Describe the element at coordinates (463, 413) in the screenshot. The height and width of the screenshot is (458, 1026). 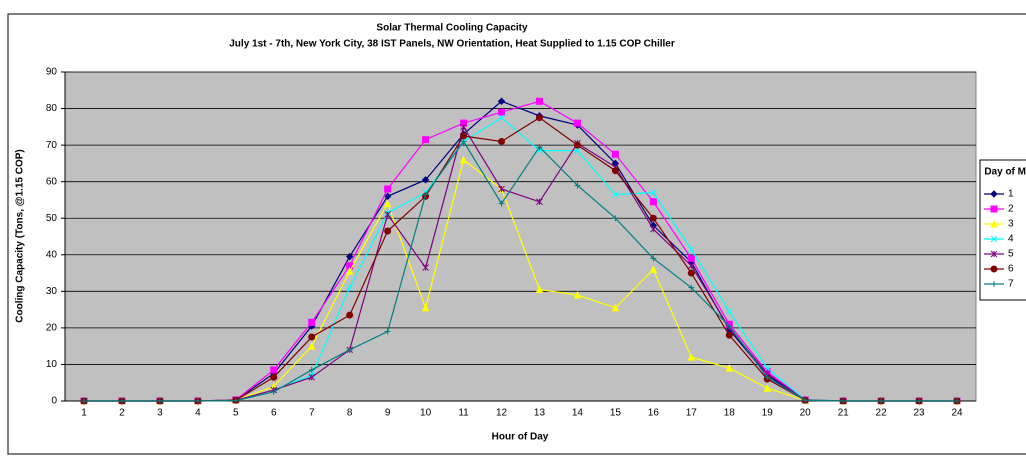
I see `x-tick-label: 11` at that location.